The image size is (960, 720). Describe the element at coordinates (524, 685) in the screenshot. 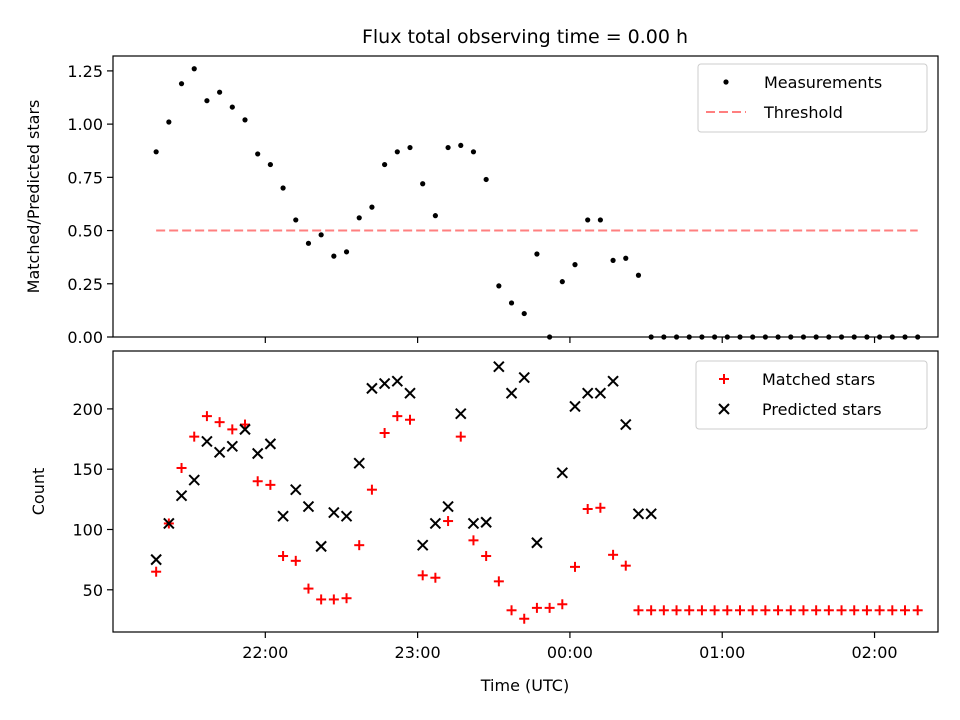

I see `x-axis-label: Time (UTC)` at that location.